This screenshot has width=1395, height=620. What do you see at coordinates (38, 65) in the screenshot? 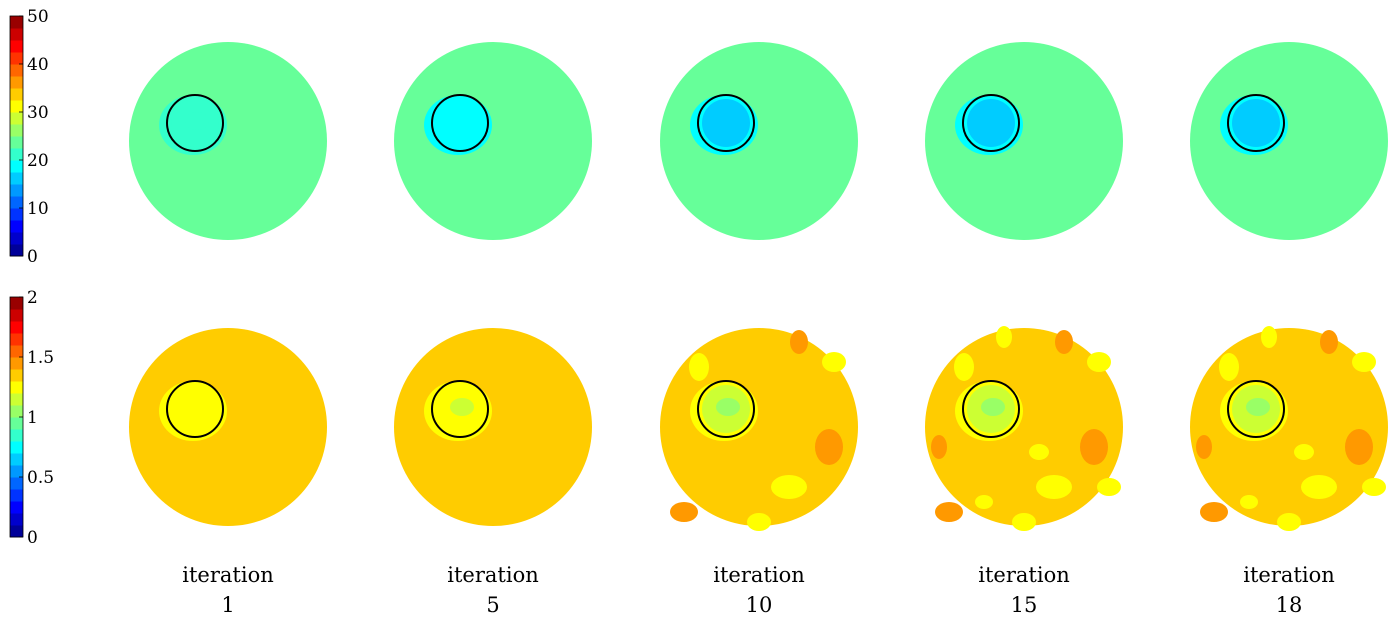
I see `colorbar-tick-label: 40` at bounding box center [38, 65].